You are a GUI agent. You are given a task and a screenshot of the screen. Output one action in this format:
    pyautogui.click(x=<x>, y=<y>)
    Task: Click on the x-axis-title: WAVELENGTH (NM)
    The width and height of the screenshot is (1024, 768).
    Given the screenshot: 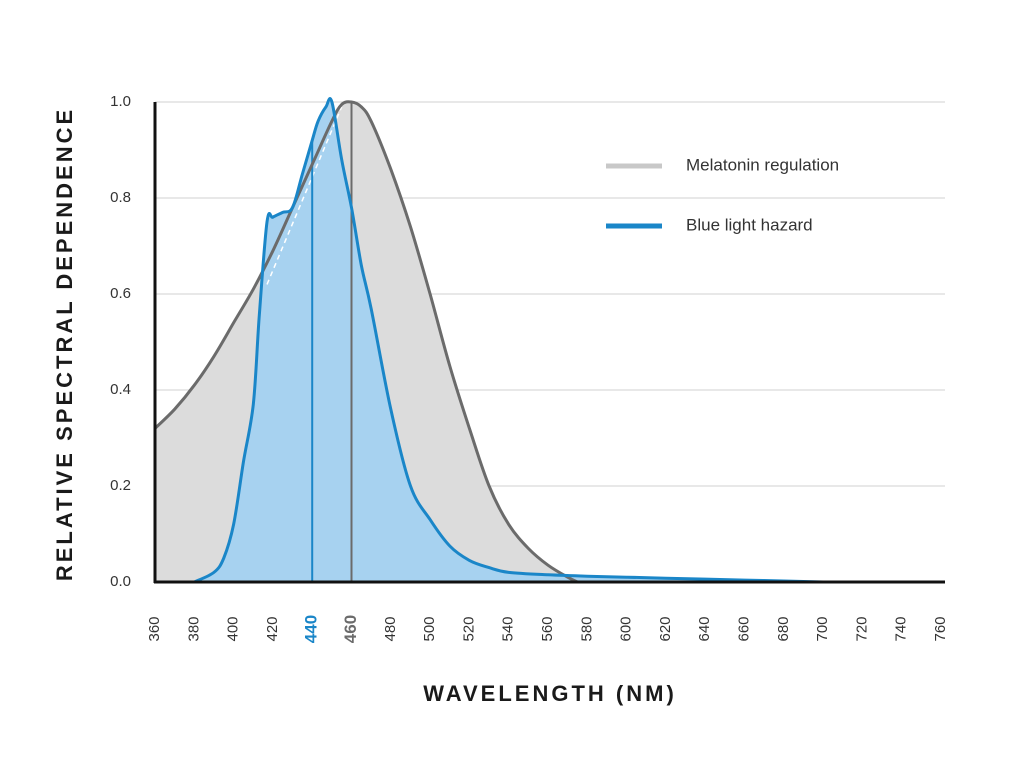 What is the action you would take?
    pyautogui.click(x=550, y=693)
    